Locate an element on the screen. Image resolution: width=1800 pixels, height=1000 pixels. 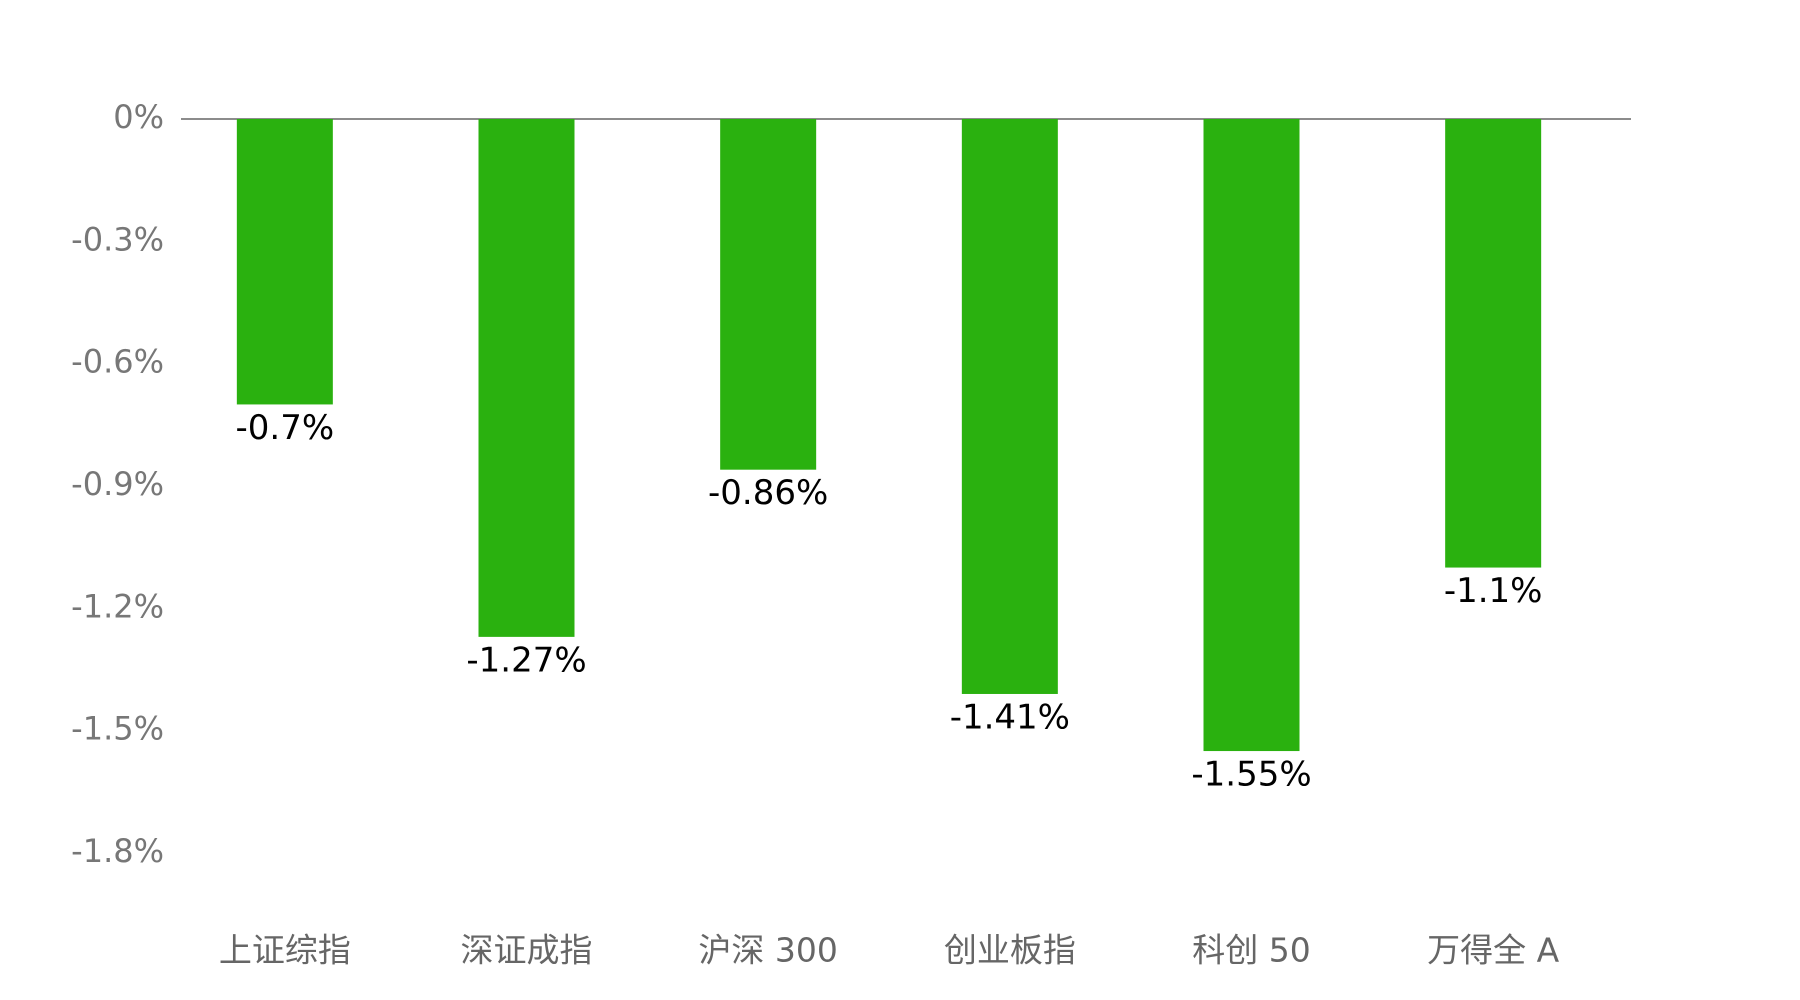
x-tick-label: 万得全 A is located at coordinates (1493, 950).